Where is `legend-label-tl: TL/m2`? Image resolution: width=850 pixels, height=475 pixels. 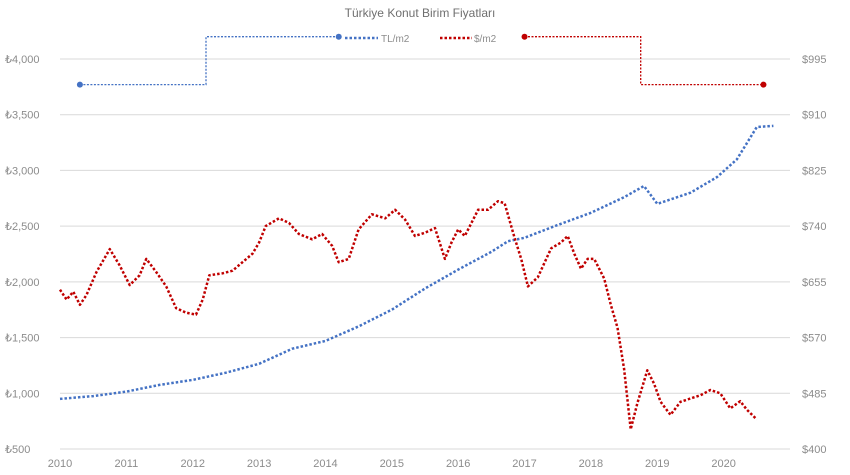
legend-label-tl: TL/m2 is located at coordinates (395, 39).